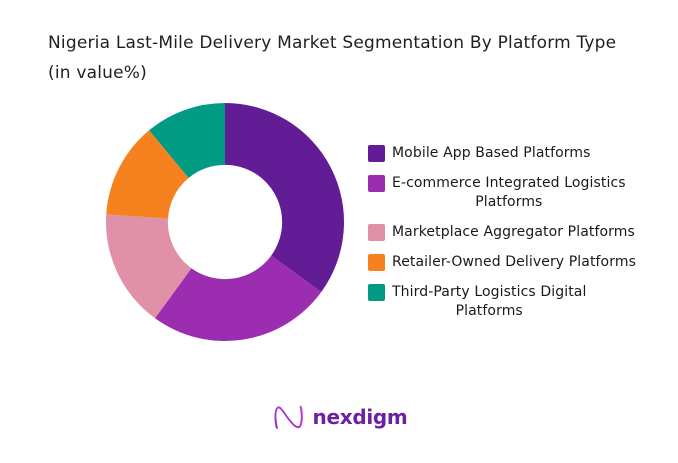 Image resolution: width=678 pixels, height=463 pixels. What do you see at coordinates (187, 140) in the screenshot?
I see `donut-slice-third-party-logistics-digital-platforms` at bounding box center [187, 140].